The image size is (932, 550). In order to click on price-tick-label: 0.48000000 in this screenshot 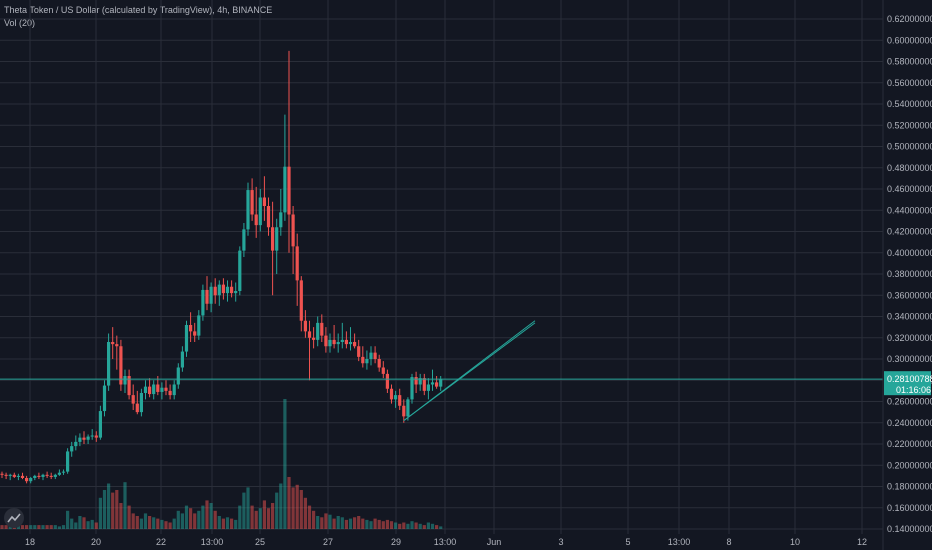, I will do `click(909, 168)`.